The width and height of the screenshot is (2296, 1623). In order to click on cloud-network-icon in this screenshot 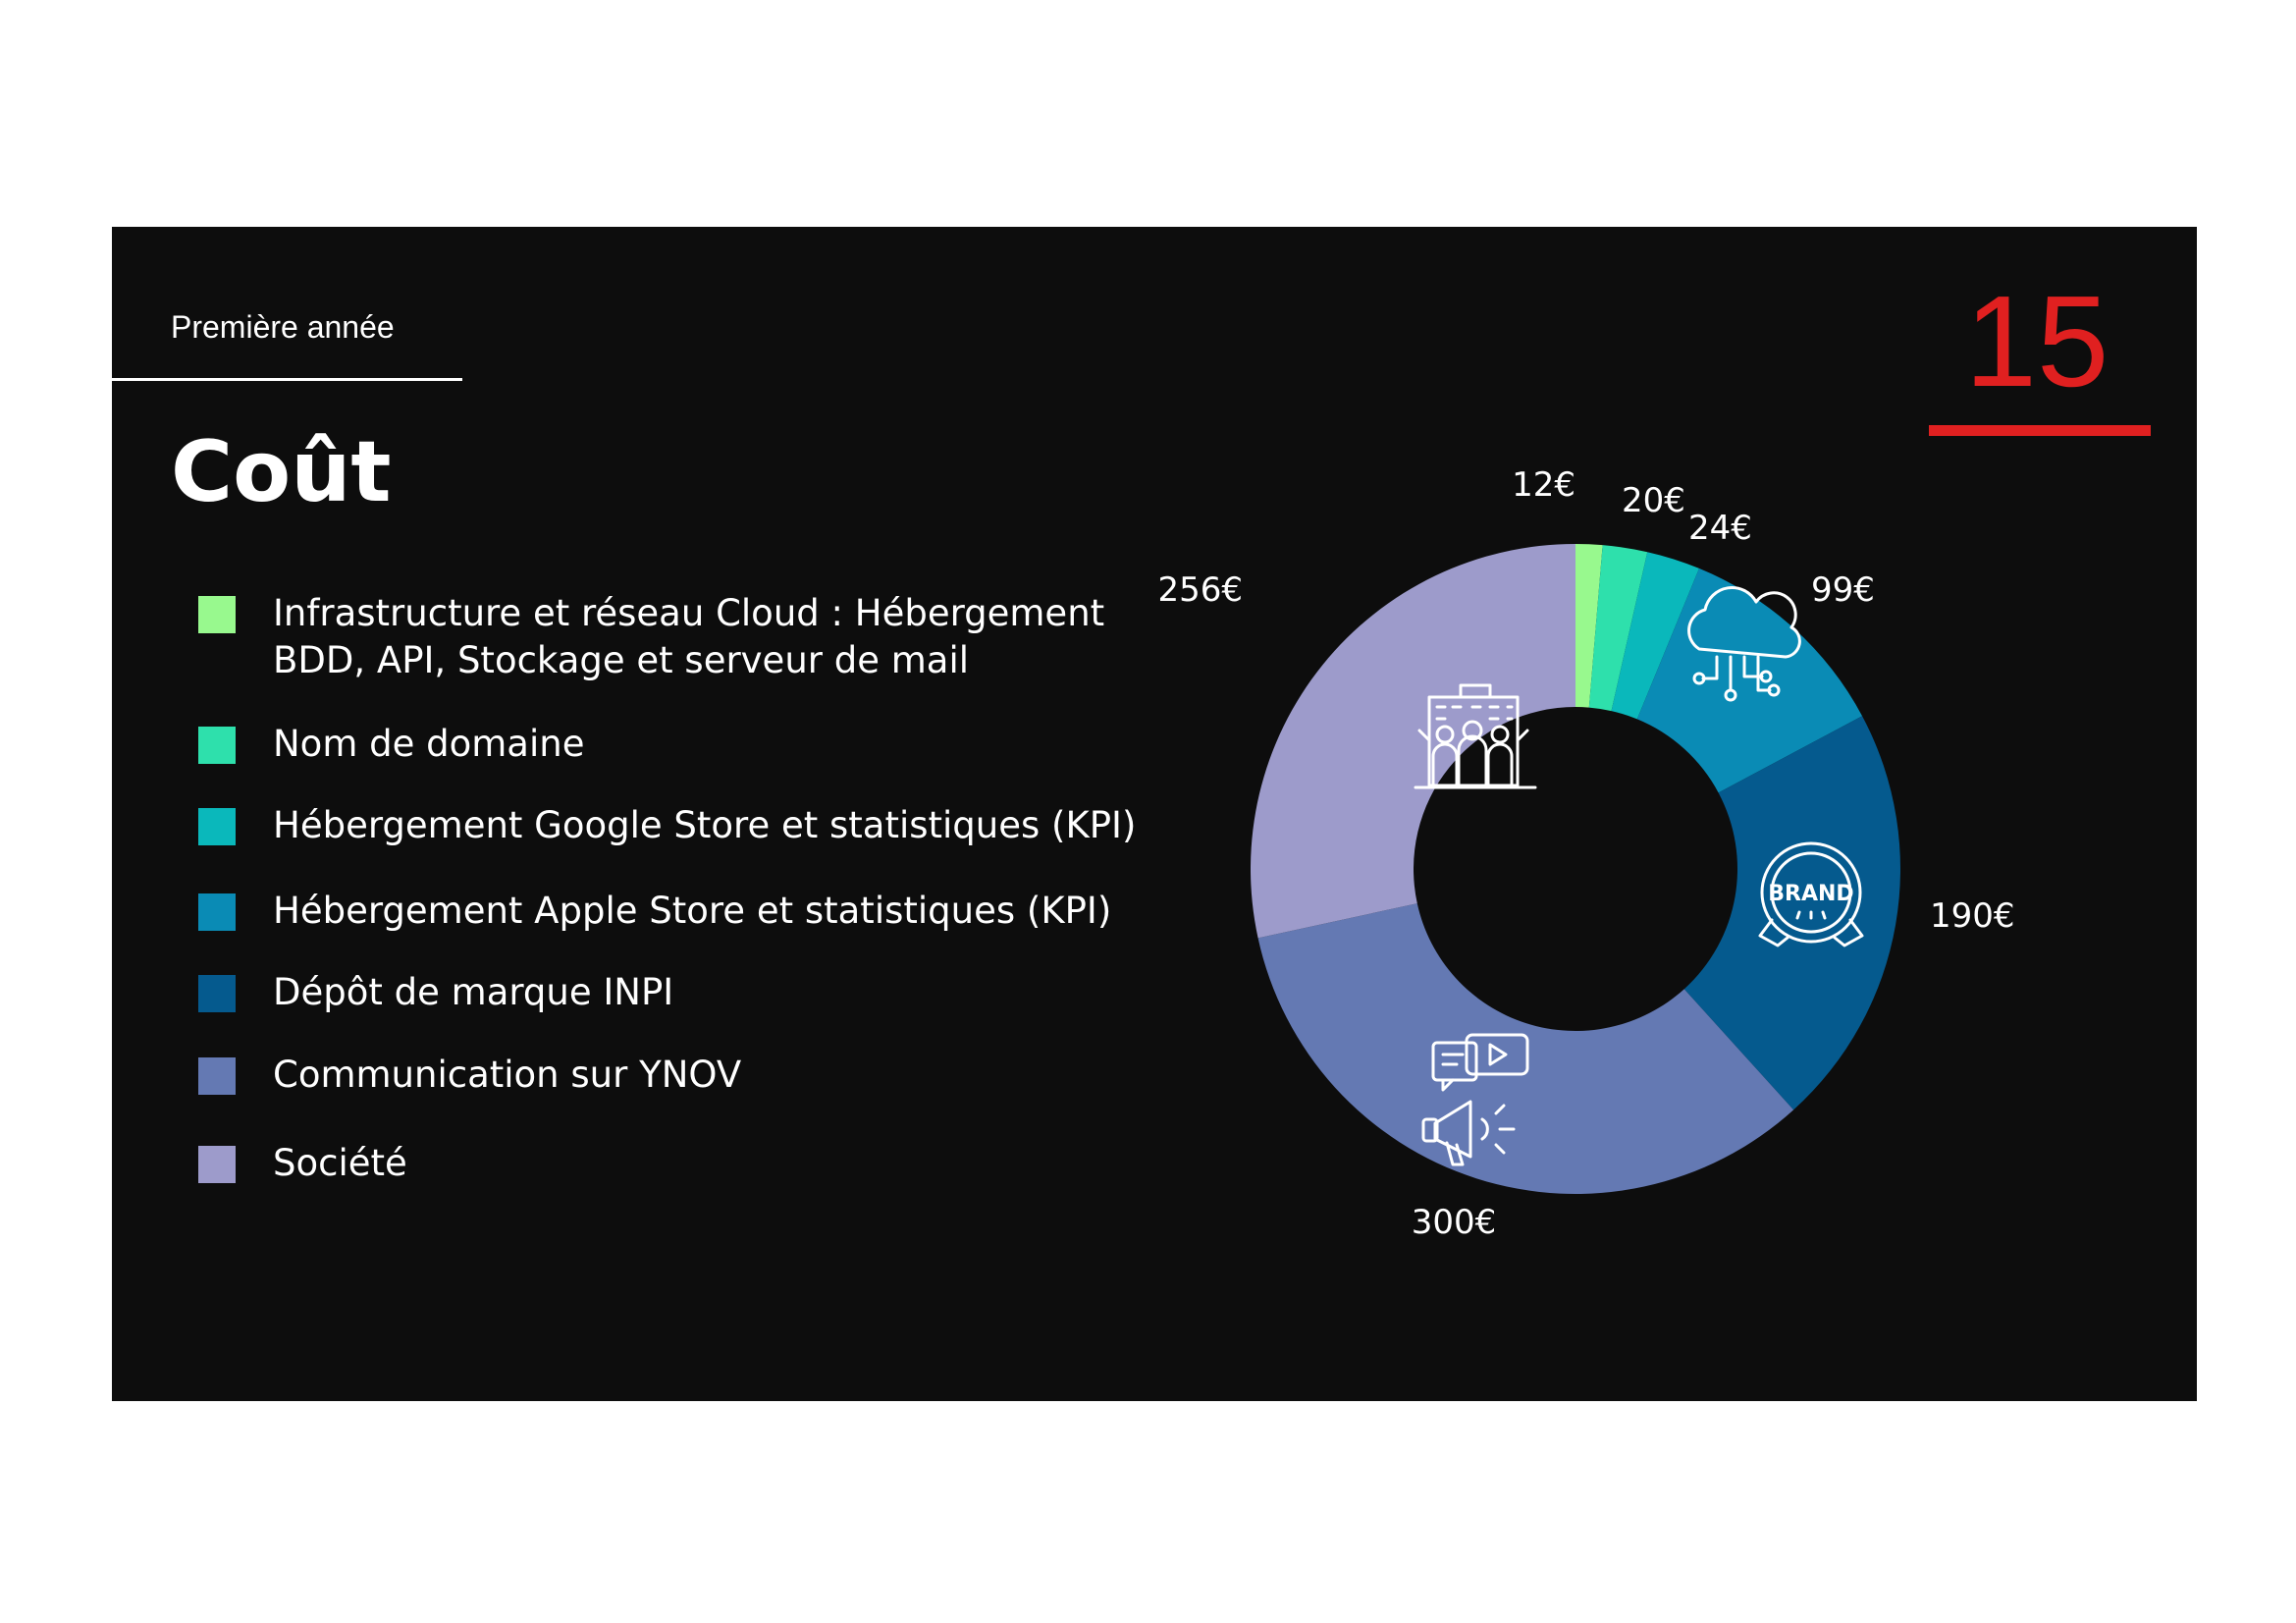, I will do `click(1744, 643)`.